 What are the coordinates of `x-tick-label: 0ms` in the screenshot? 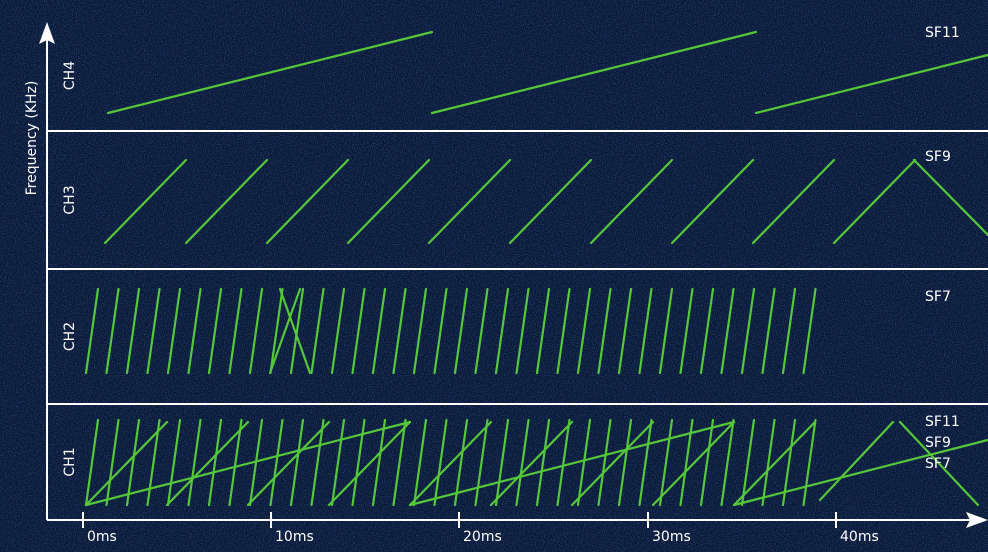 It's located at (102, 537).